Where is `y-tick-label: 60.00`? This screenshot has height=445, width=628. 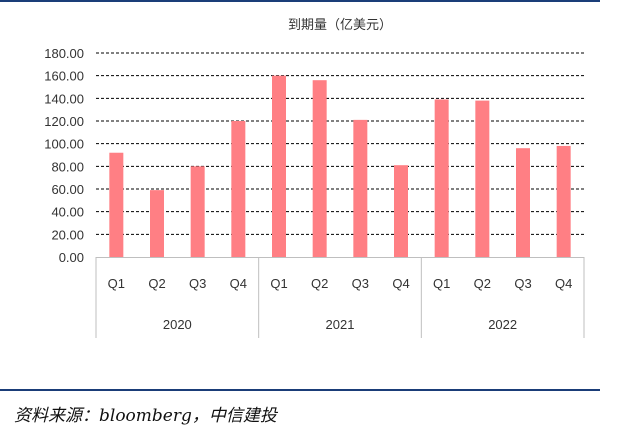
y-tick-label: 60.00 is located at coordinates (67, 189).